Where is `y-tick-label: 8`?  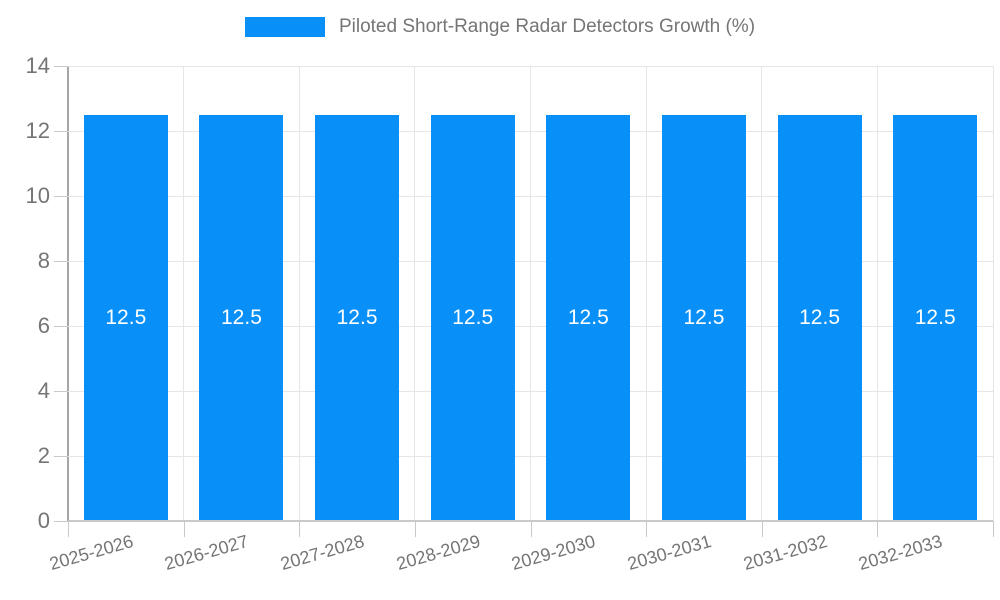 y-tick-label: 8 is located at coordinates (43, 260).